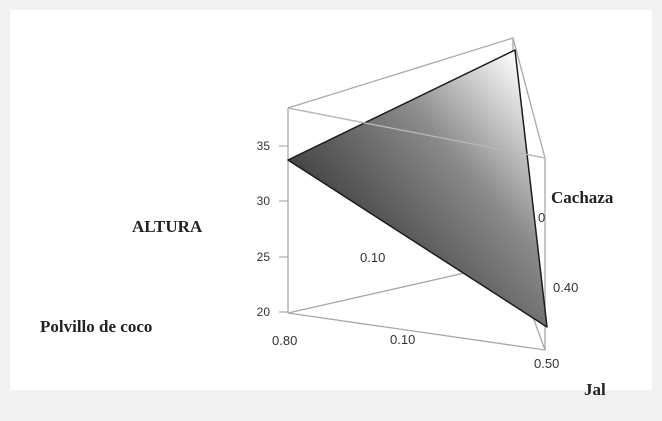  Describe the element at coordinates (541, 217) in the screenshot. I see `jal-tick-label: 0` at that location.